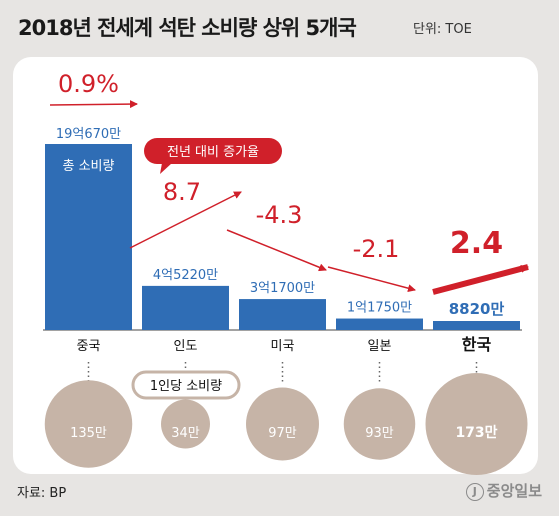  What do you see at coordinates (89, 346) in the screenshot?
I see `category-label: 중국` at bounding box center [89, 346].